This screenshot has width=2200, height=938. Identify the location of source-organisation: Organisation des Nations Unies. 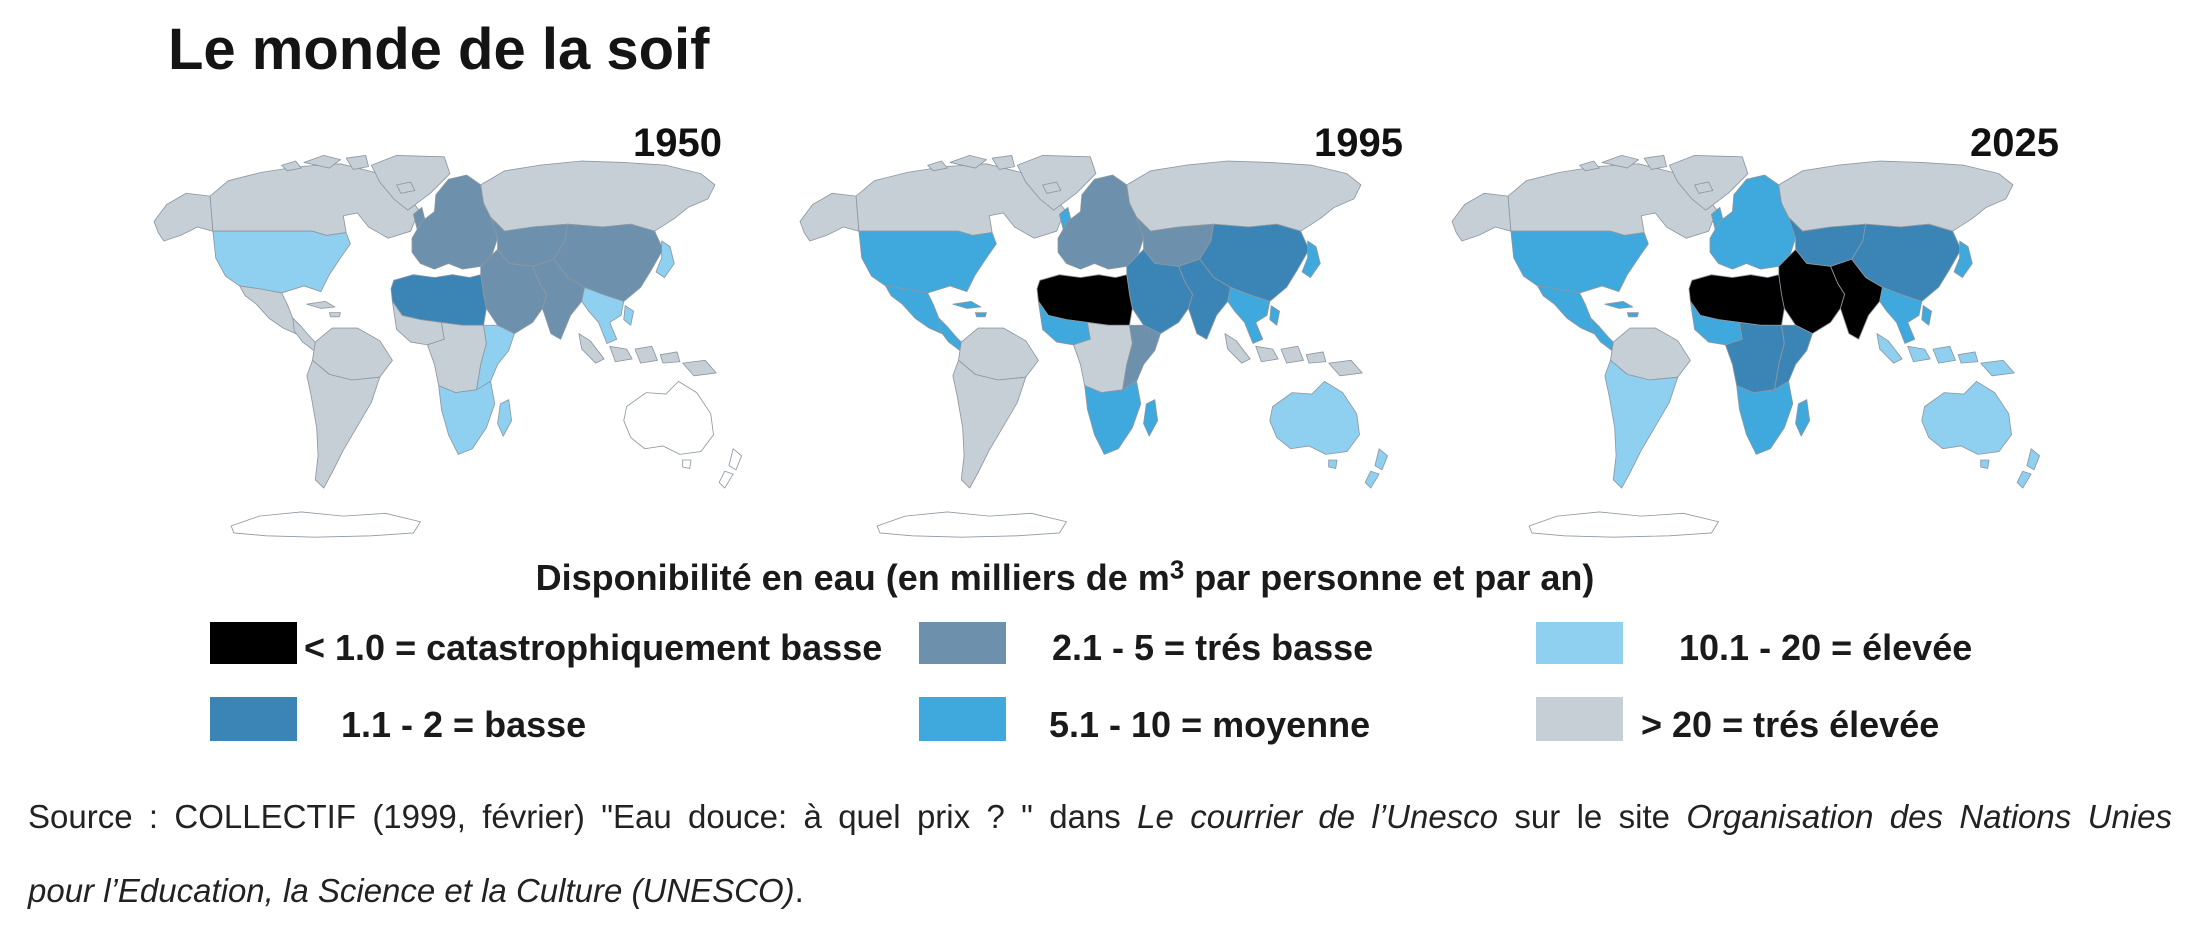
(1929, 816).